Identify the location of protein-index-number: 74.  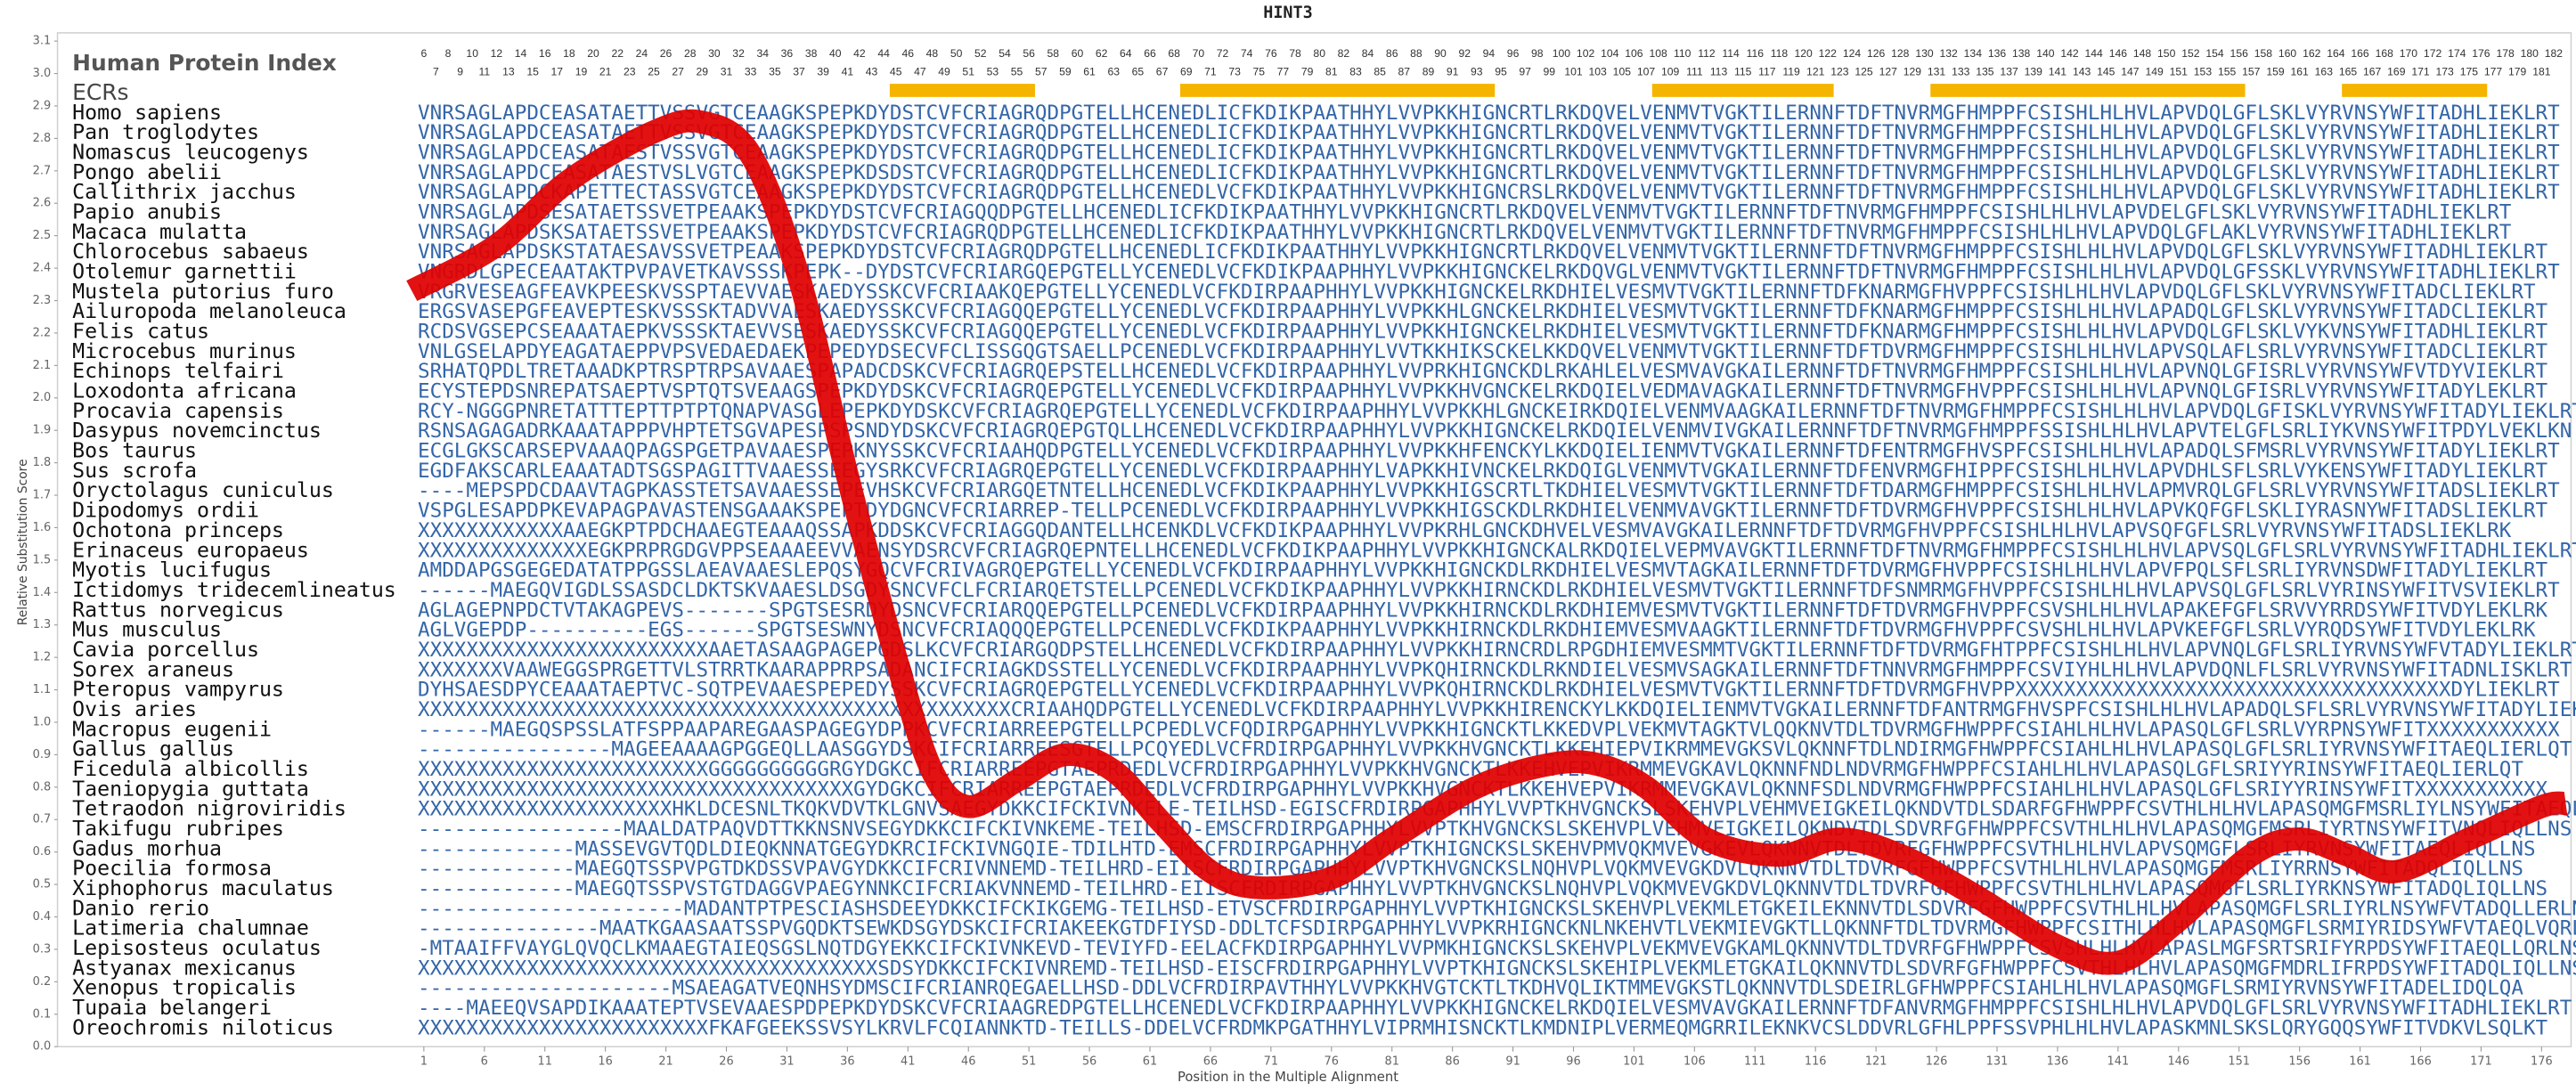
(1247, 53).